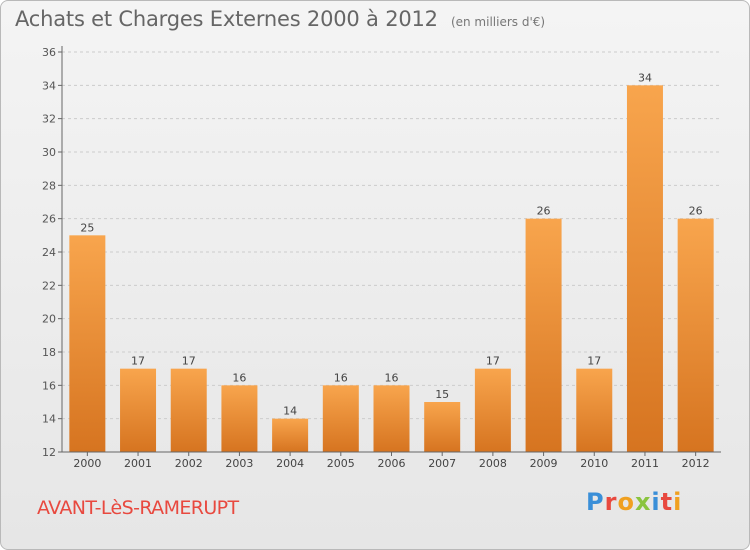 This screenshot has height=550, width=750. Describe the element at coordinates (391, 418) in the screenshot. I see `bar-2006` at that location.